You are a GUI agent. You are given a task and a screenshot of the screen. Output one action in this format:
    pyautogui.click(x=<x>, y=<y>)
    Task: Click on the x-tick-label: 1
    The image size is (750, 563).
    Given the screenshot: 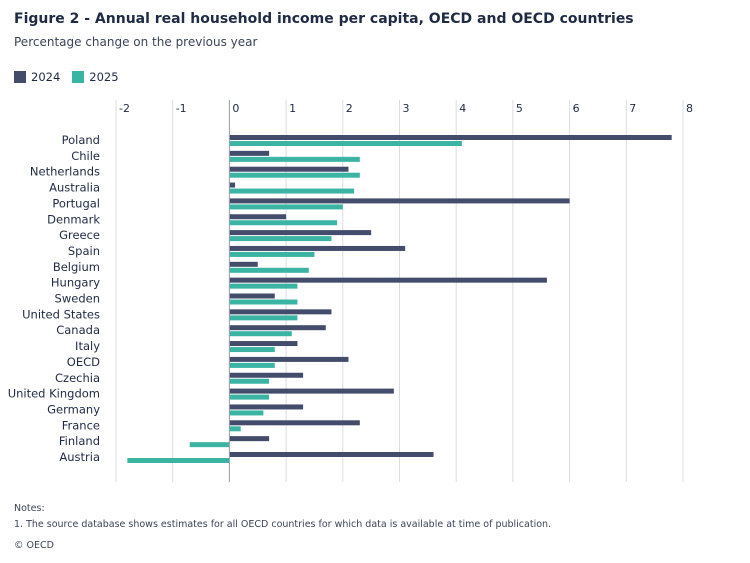 What is the action you would take?
    pyautogui.click(x=292, y=108)
    